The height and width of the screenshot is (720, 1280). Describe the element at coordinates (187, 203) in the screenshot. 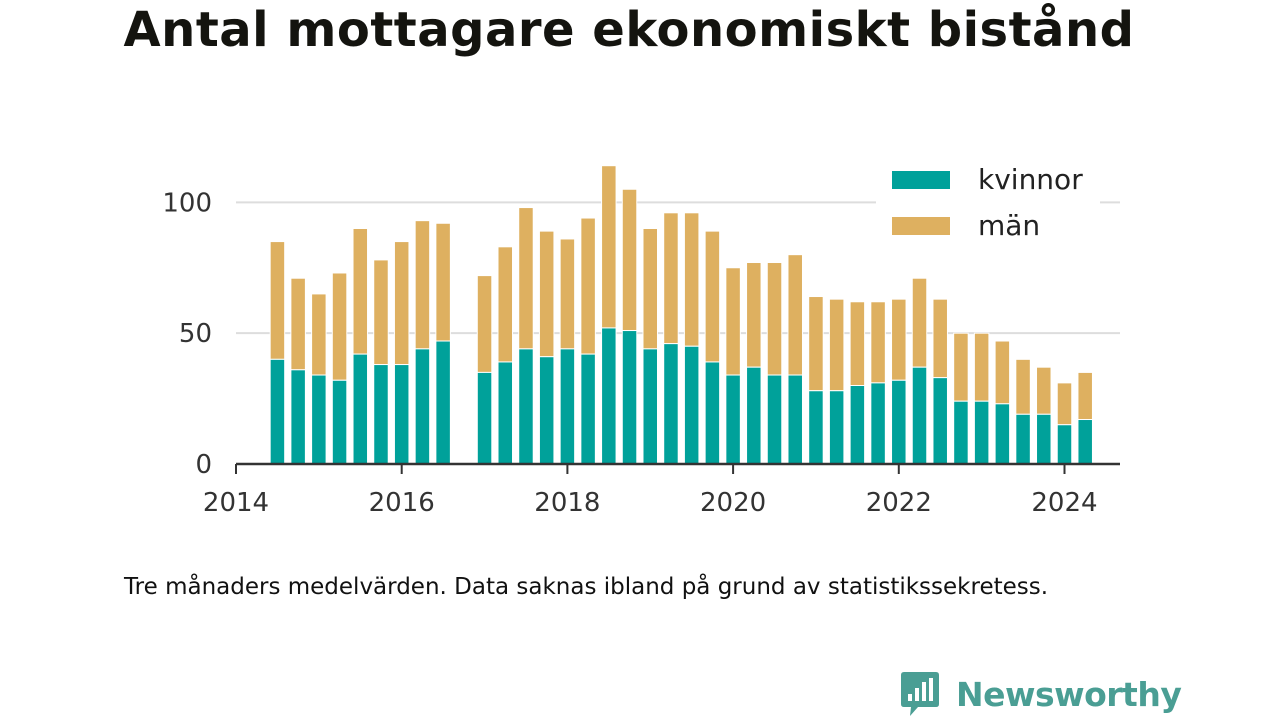

I see `y-tick-label: 100` at that location.